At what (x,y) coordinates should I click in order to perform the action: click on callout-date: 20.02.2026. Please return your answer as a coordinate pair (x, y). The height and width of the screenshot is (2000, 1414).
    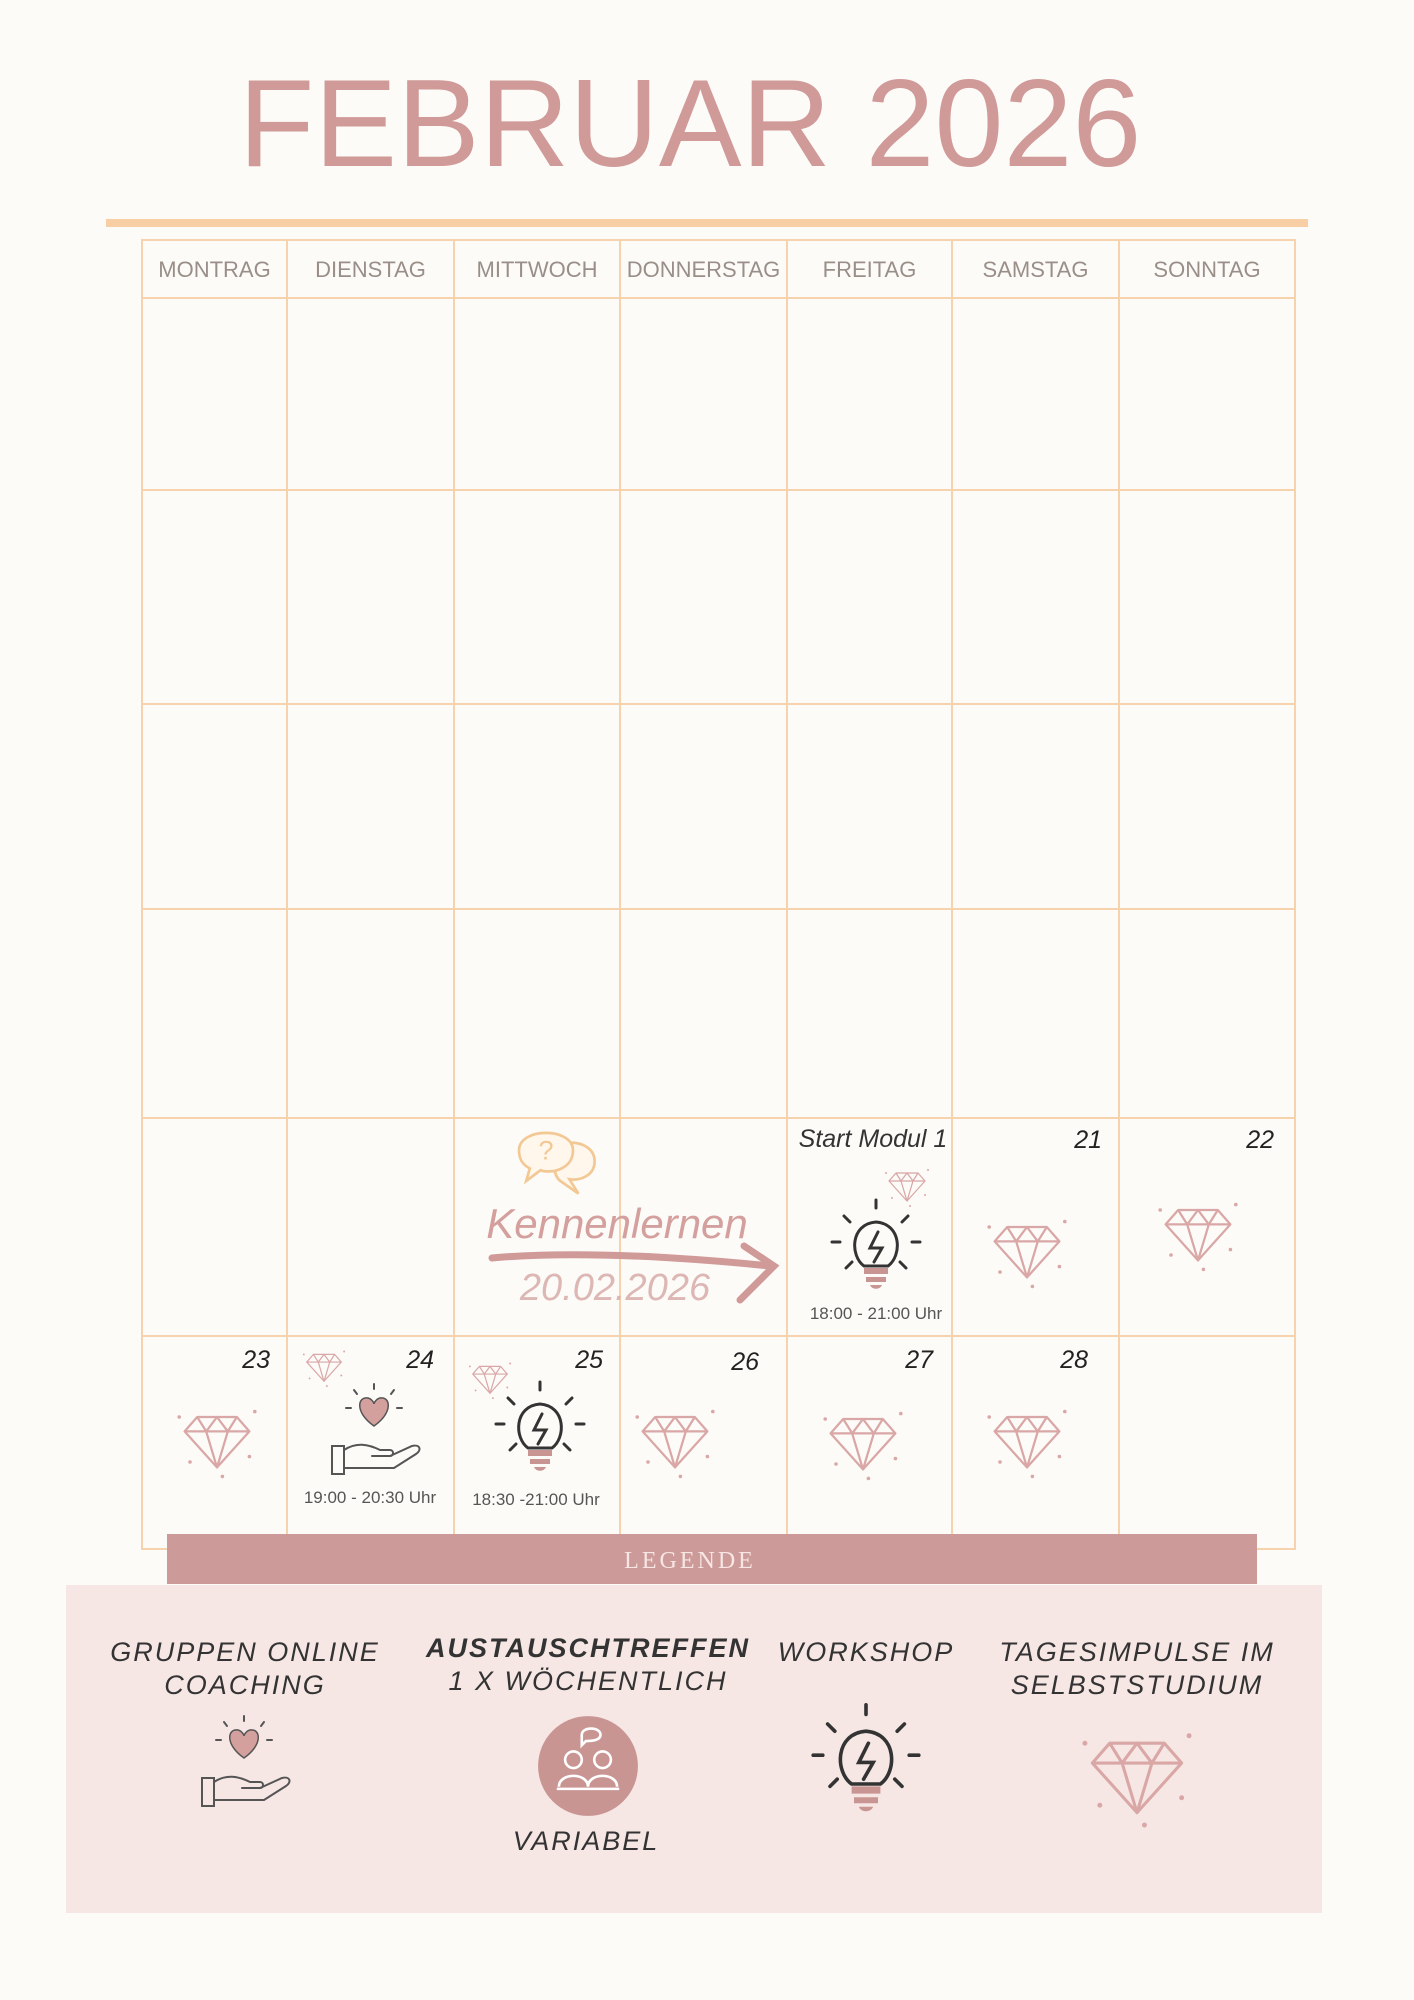
    Looking at the image, I should click on (615, 1288).